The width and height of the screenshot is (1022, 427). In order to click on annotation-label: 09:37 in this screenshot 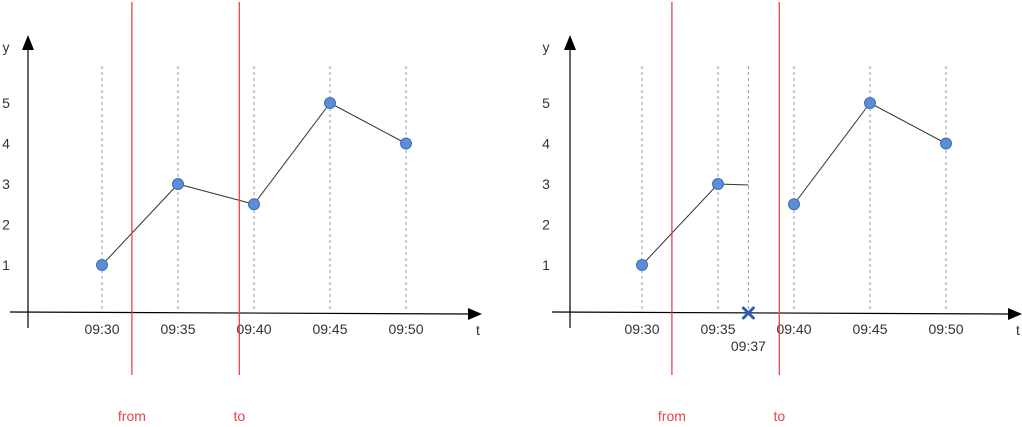, I will do `click(748, 346)`.